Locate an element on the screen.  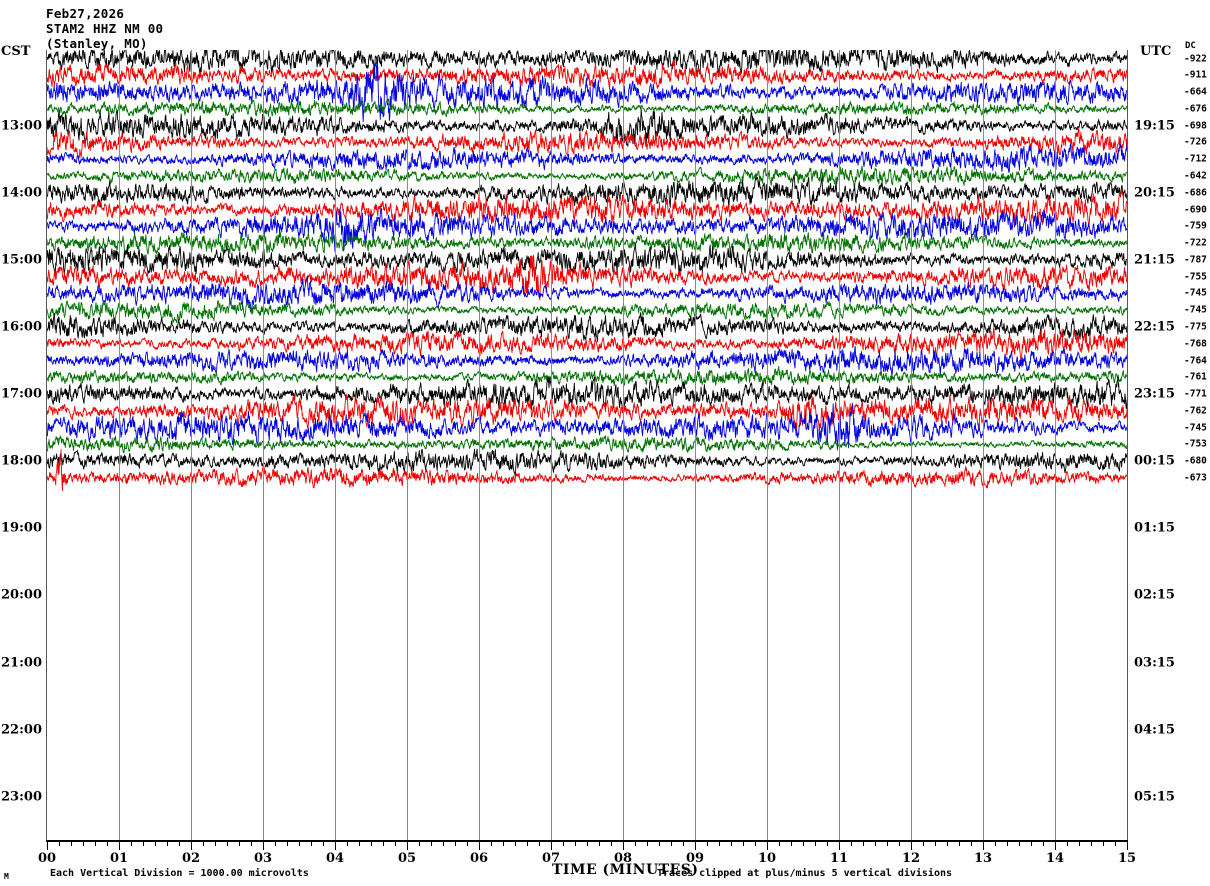
cst-time-label-1600: 16:00 is located at coordinates (21, 327).